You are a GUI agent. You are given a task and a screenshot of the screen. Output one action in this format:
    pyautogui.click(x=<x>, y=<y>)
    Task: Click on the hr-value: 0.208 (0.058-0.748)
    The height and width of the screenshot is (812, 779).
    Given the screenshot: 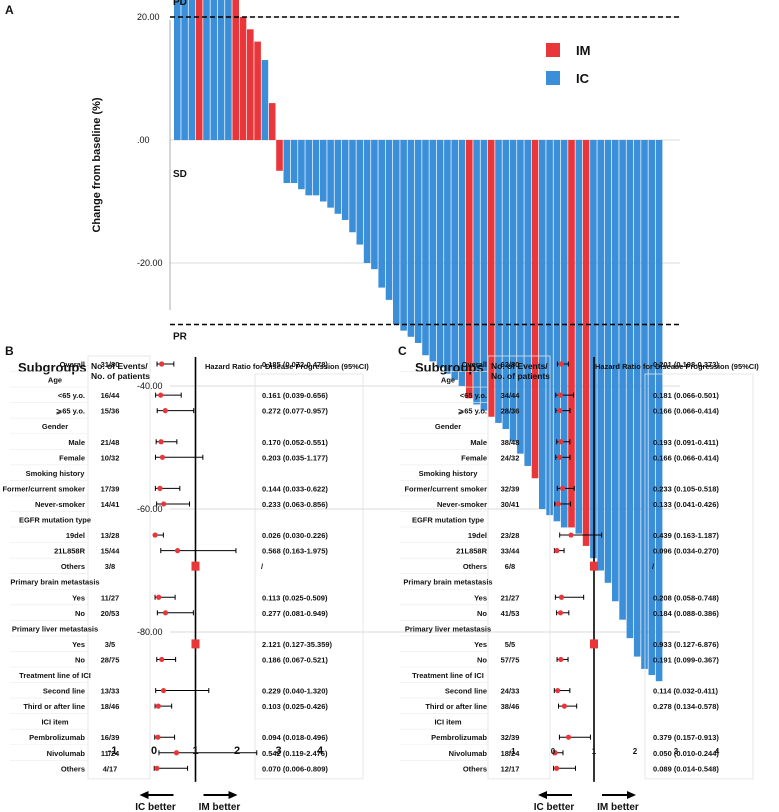 What is the action you would take?
    pyautogui.click(x=686, y=597)
    